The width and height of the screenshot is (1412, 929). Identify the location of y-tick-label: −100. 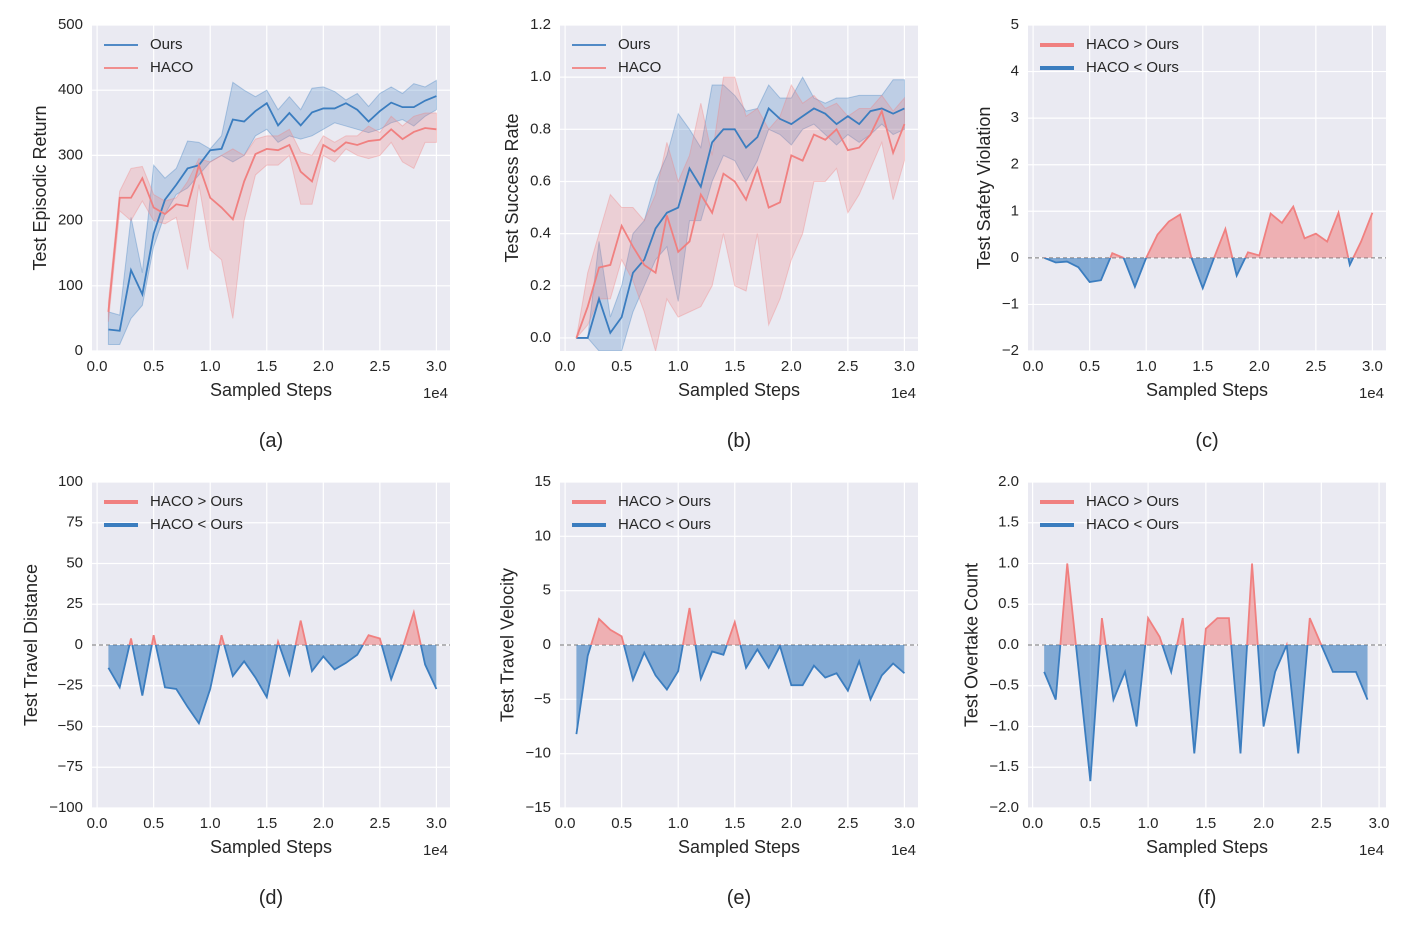
(66, 807).